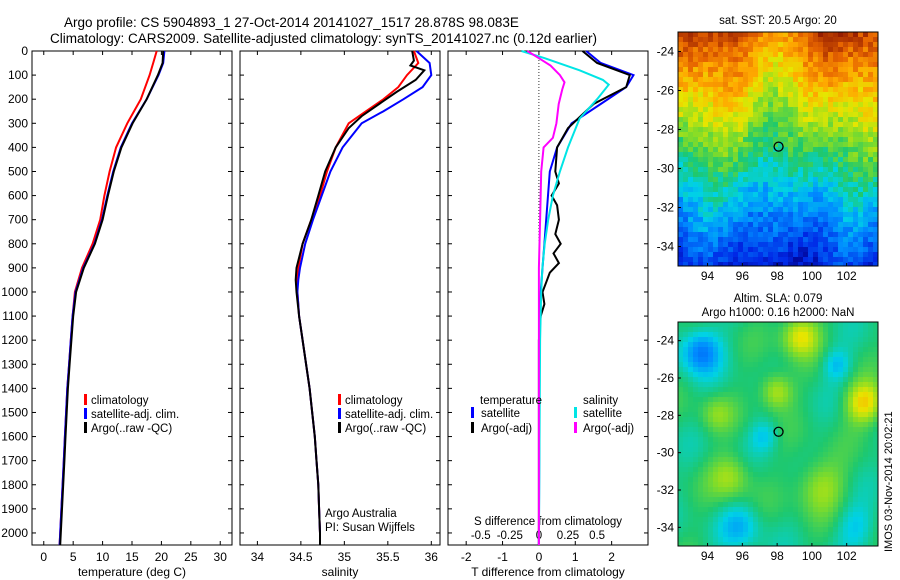 This screenshot has height=580, width=900. Describe the element at coordinates (14, 340) in the screenshot. I see `y-tick-label: 1200` at that location.